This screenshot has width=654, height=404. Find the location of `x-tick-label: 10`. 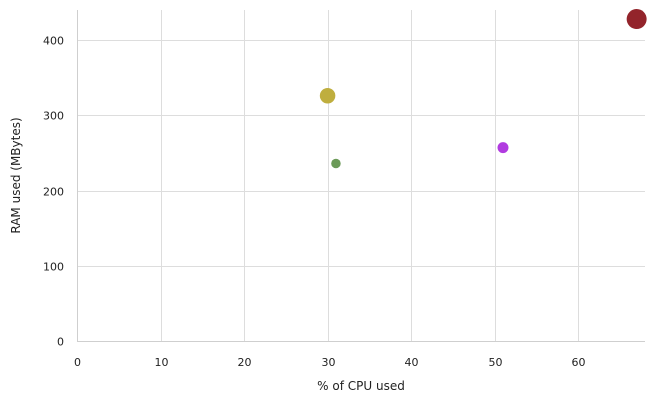

x-tick-label: 10 is located at coordinates (162, 362).